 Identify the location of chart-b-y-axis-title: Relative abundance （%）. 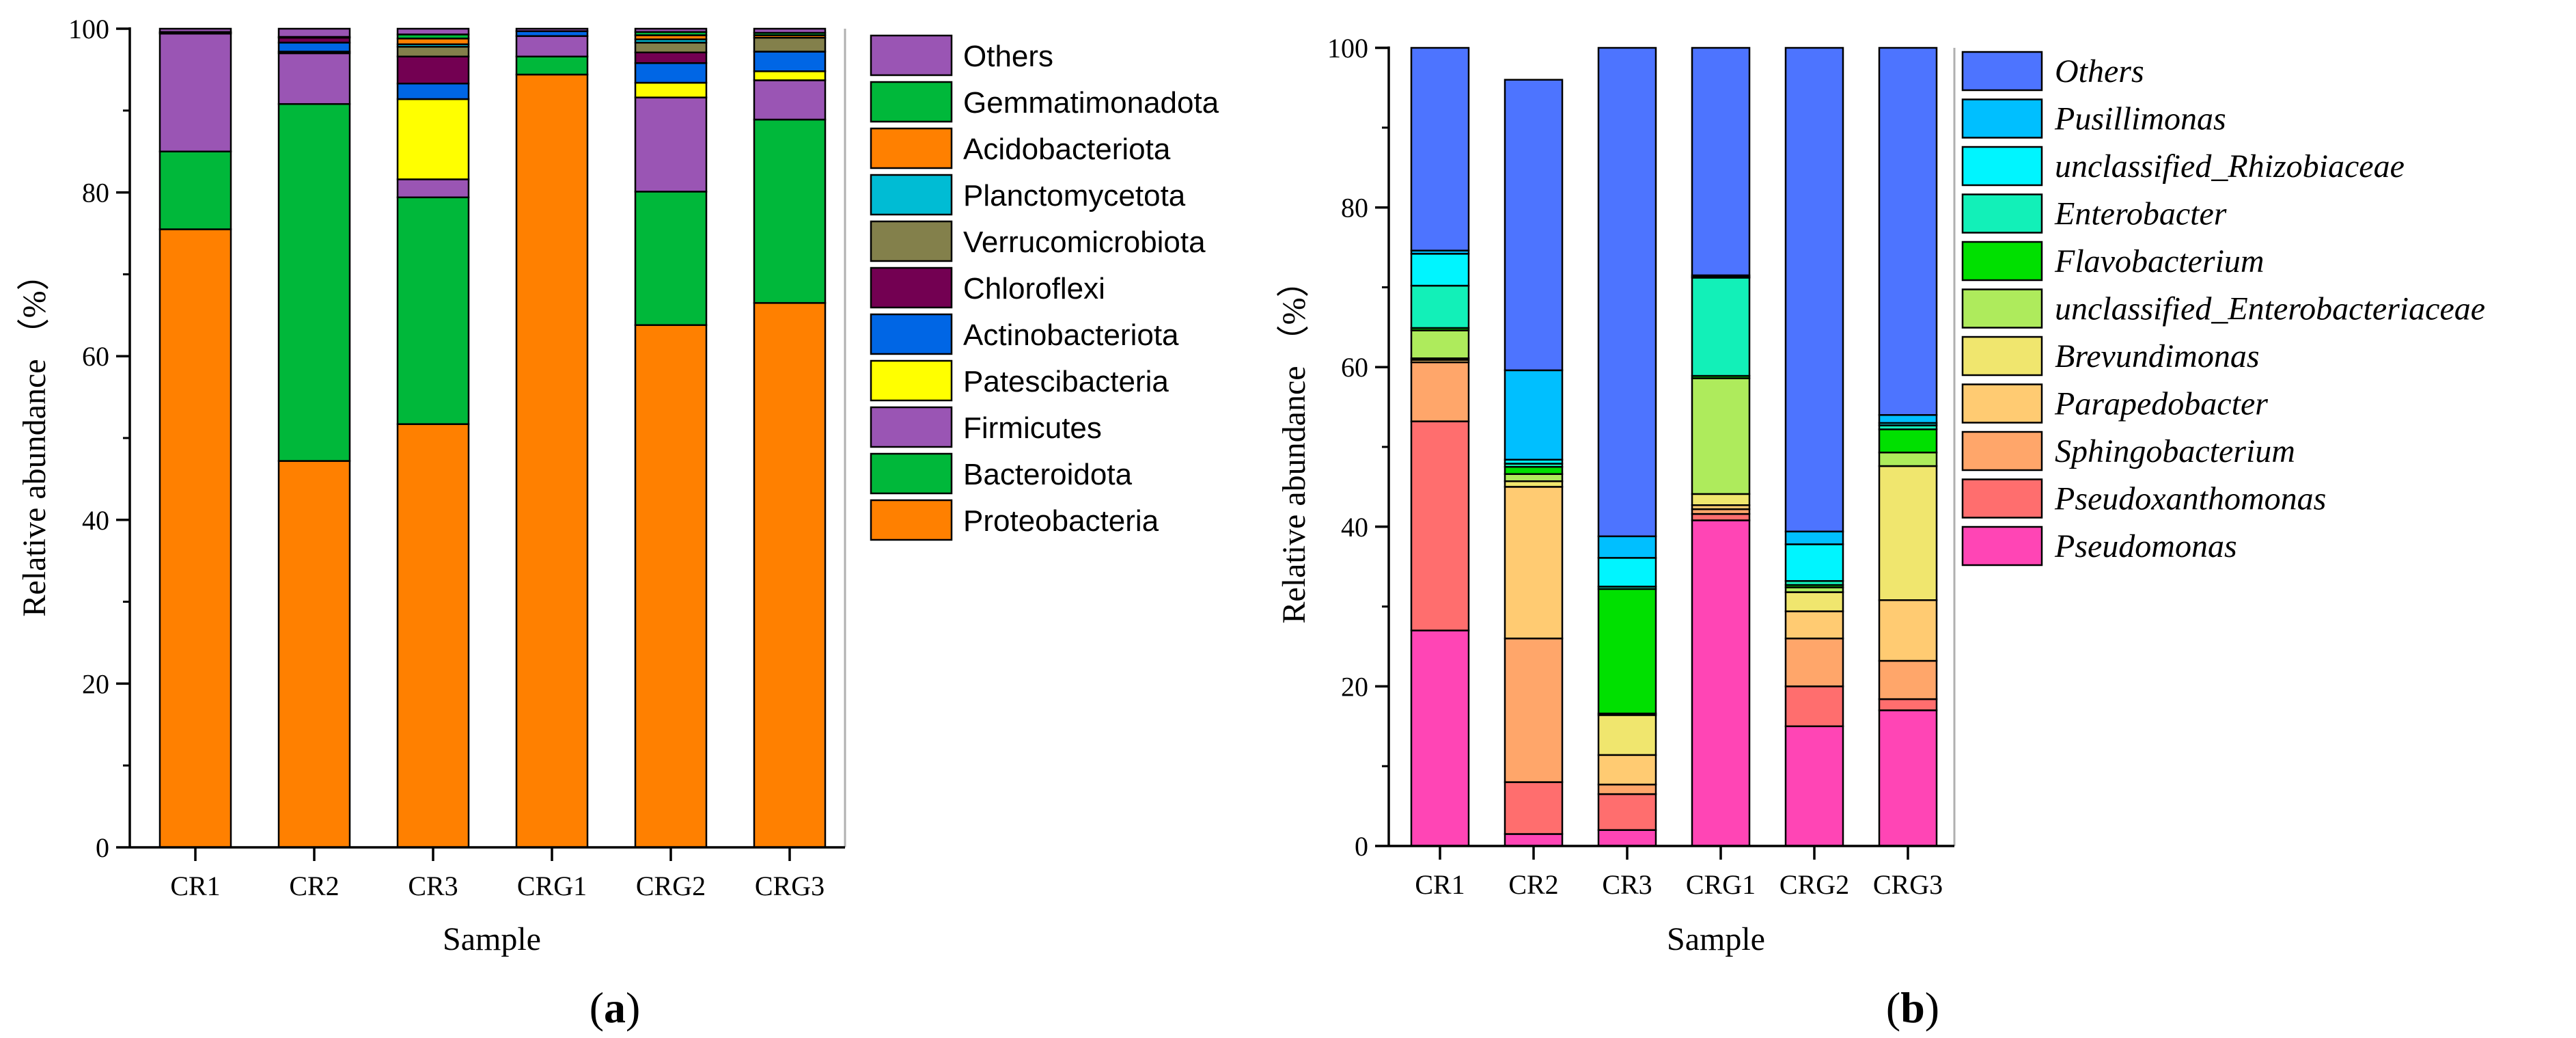
(1294, 444).